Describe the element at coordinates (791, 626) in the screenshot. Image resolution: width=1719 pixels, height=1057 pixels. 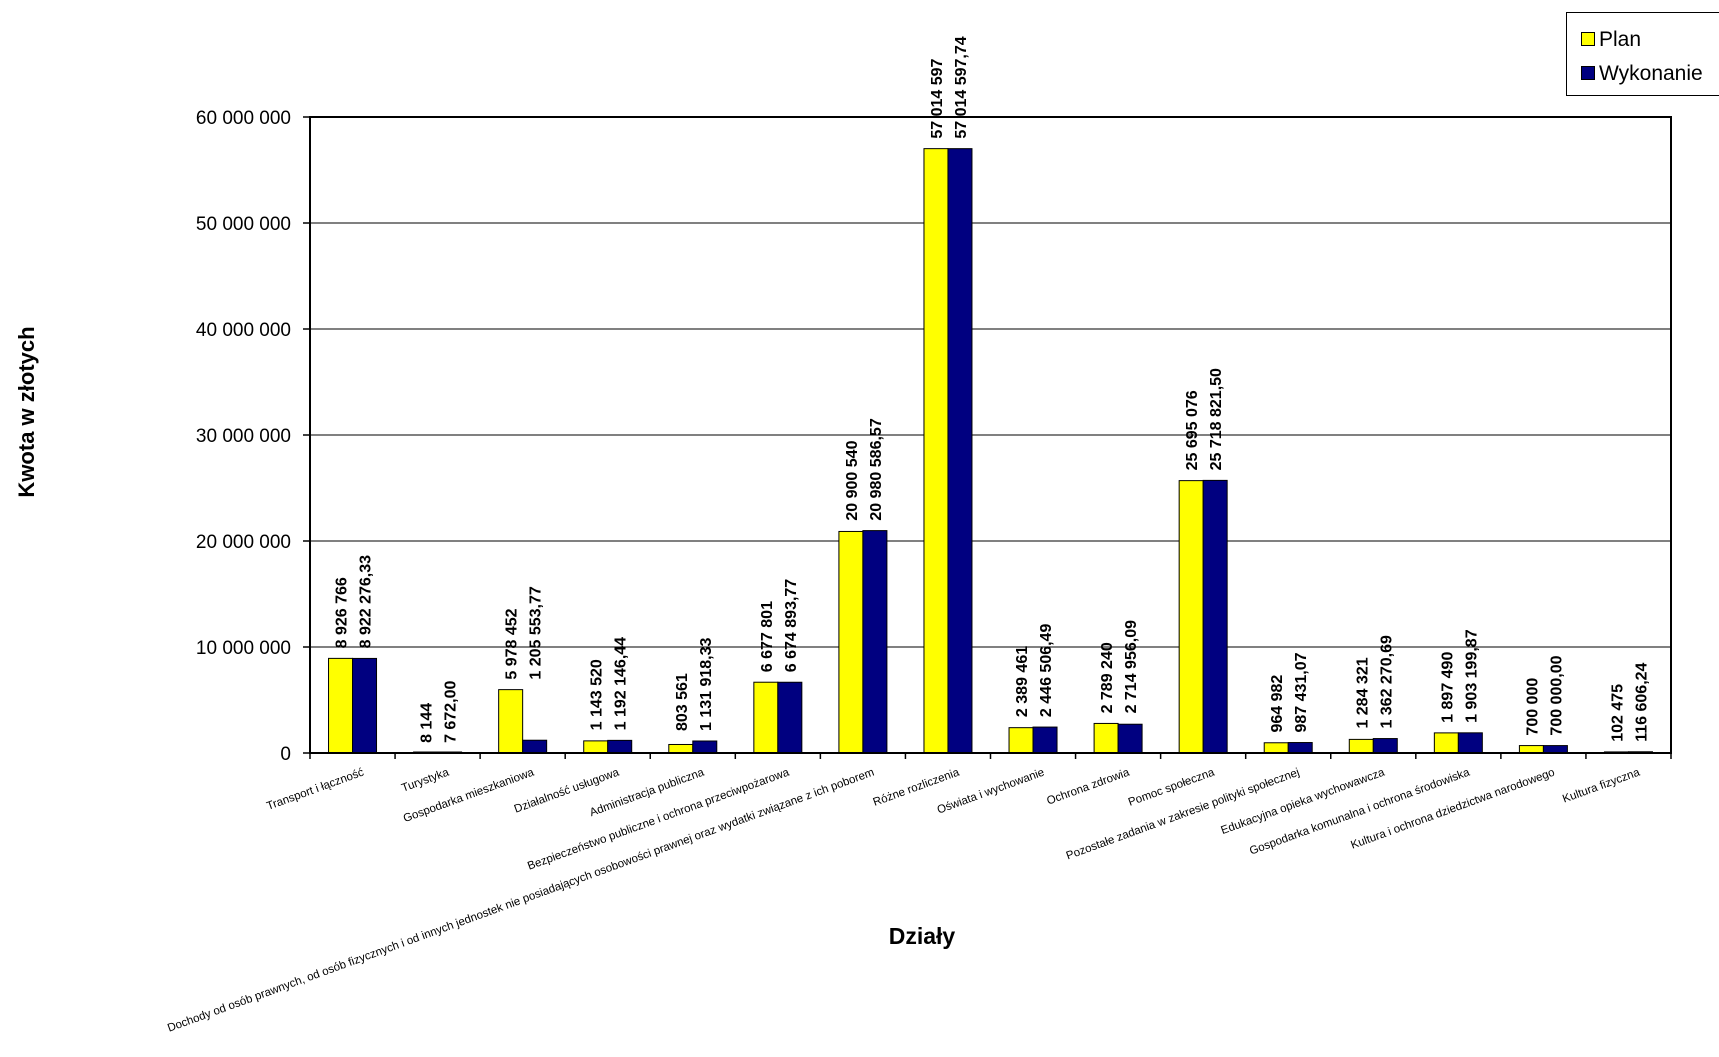
I see `data-label-wykonanie: 6 674 893,77` at that location.